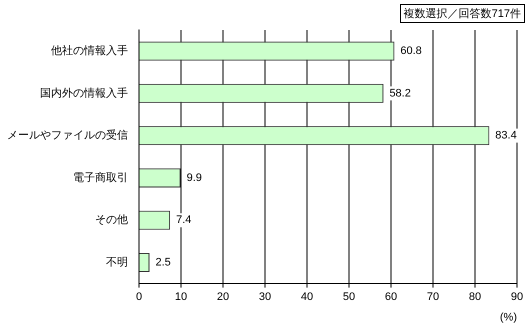  Describe the element at coordinates (411, 51) in the screenshot. I see `data-label: 60.8` at that location.